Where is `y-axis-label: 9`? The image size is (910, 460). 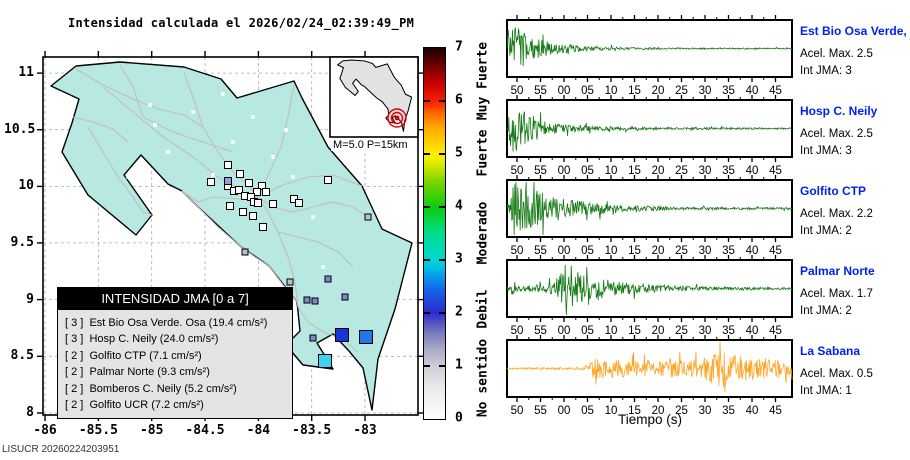
y-axis-label: 9 is located at coordinates (30, 299).